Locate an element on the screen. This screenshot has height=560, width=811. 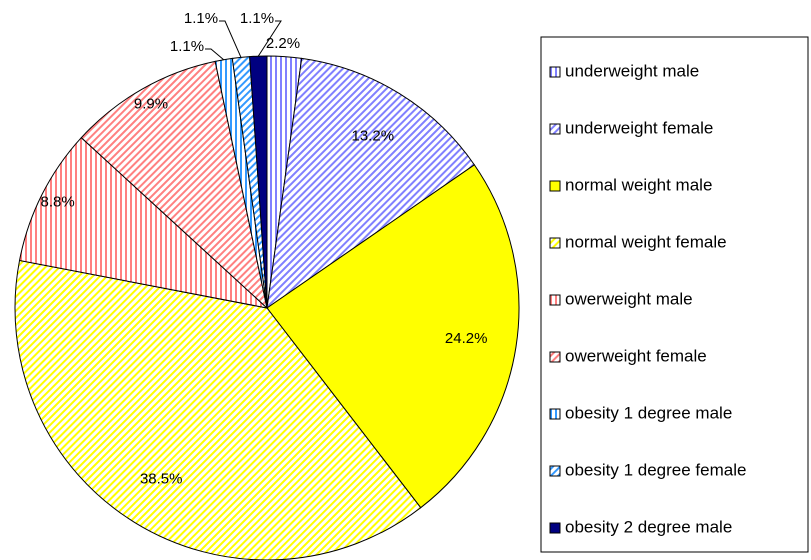
legend-label: normal weight male is located at coordinates (638, 184).